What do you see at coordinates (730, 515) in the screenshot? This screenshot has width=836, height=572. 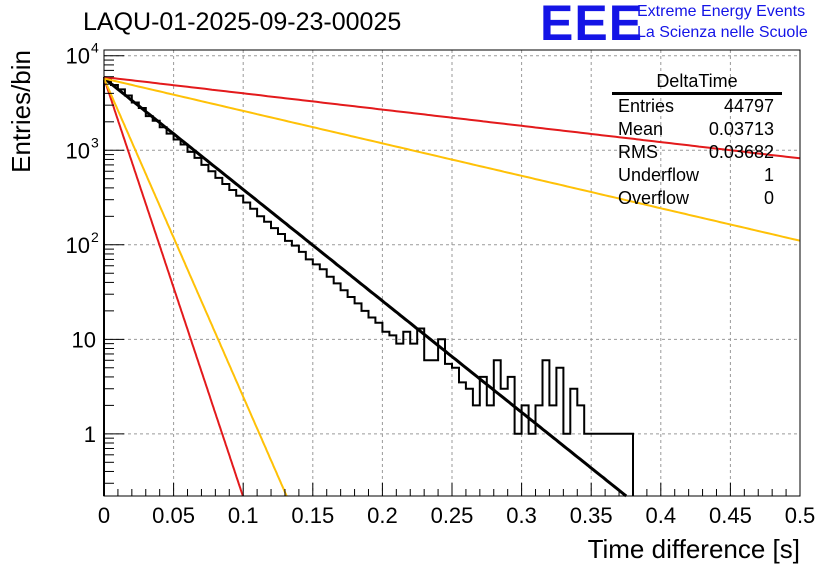 I see `x-tick-label: 0.45` at bounding box center [730, 515].